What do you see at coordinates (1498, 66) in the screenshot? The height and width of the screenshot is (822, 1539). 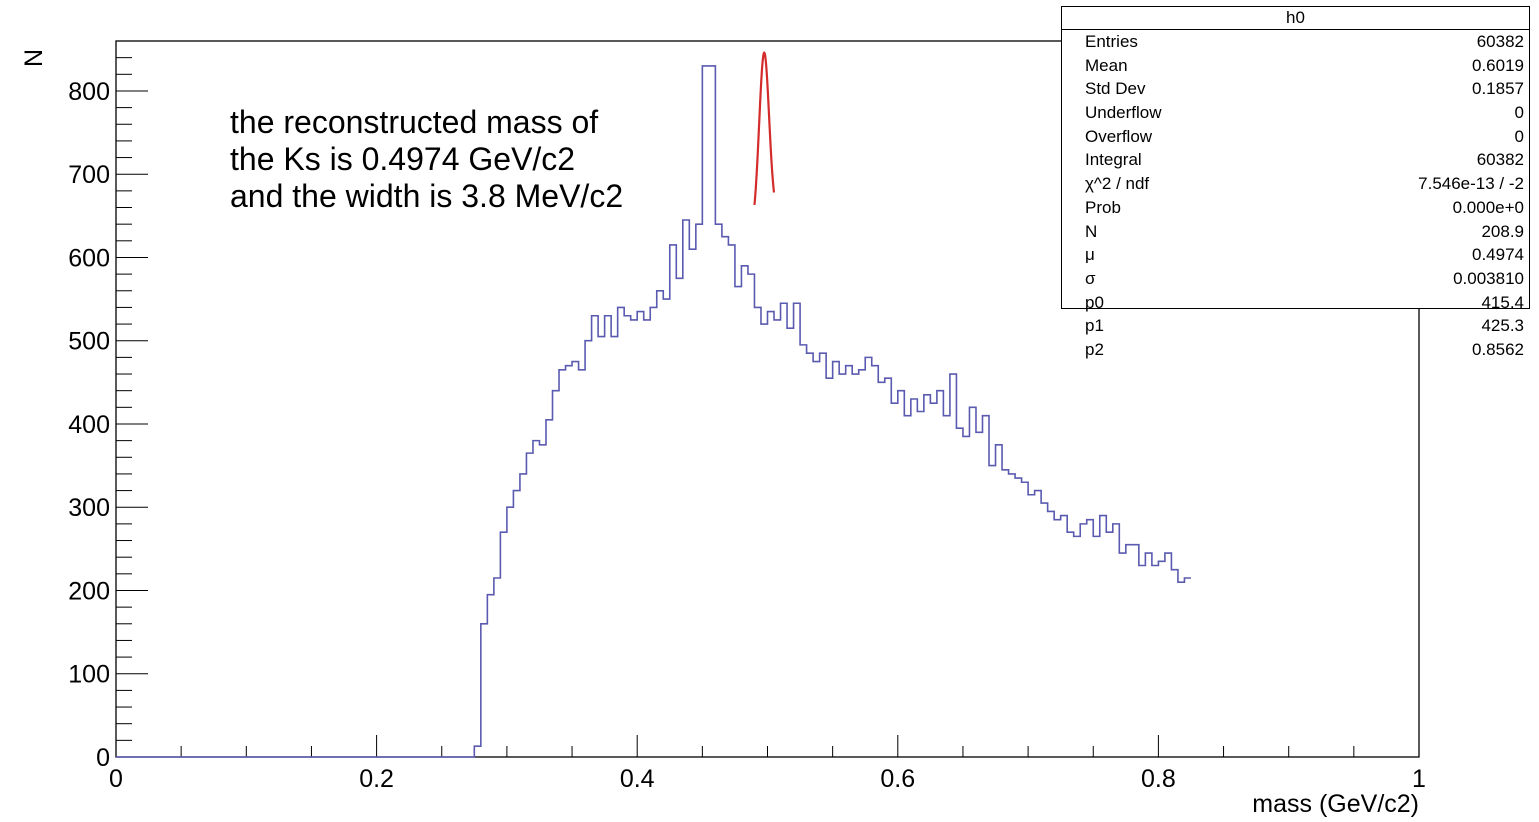 I see `stats-value: 0.6019` at bounding box center [1498, 66].